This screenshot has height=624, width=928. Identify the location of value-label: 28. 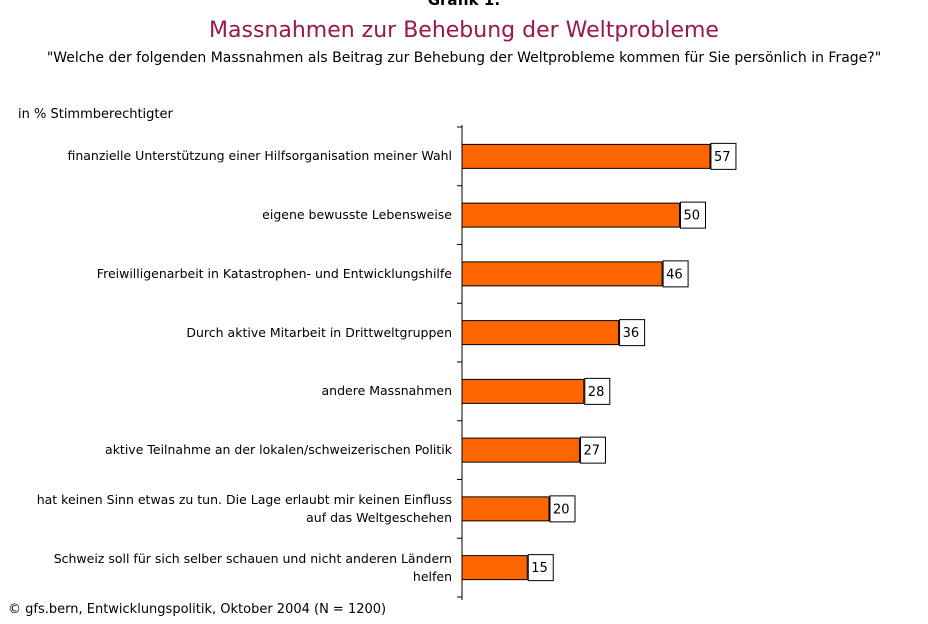
(596, 392).